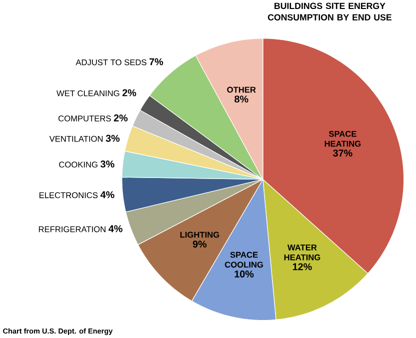  What do you see at coordinates (72, 229) in the screenshot?
I see `slice-label: REFRIGERATION` at bounding box center [72, 229].